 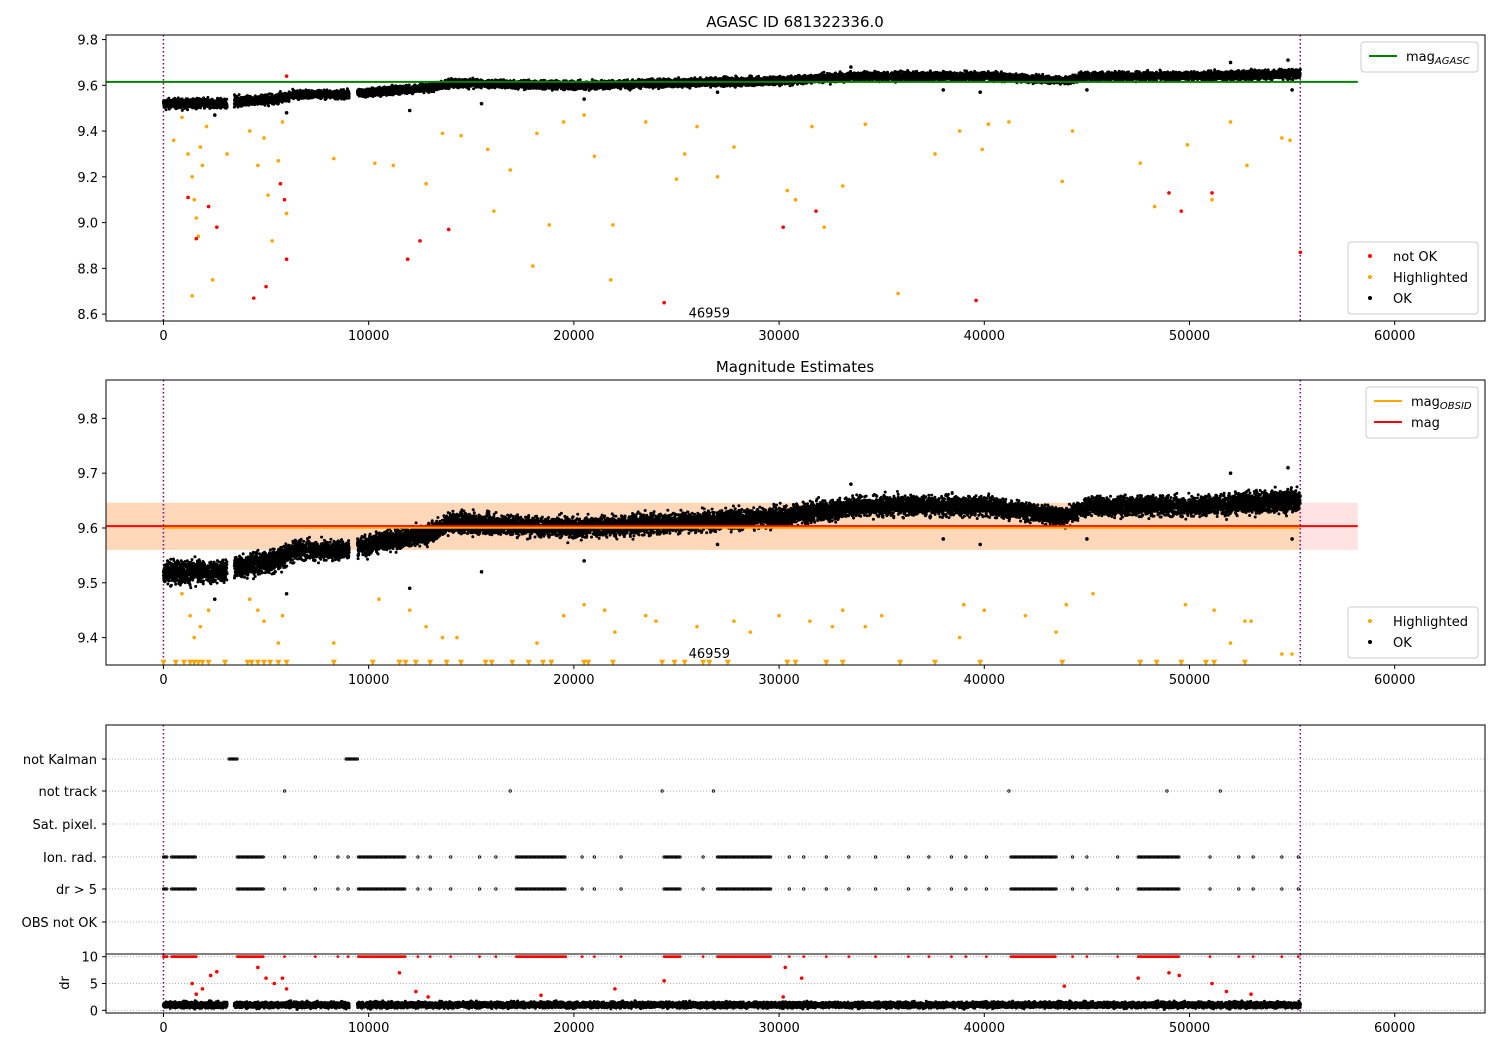 I want to click on magnitude-history-title: AGASC ID 681322336.0, so click(x=795, y=22).